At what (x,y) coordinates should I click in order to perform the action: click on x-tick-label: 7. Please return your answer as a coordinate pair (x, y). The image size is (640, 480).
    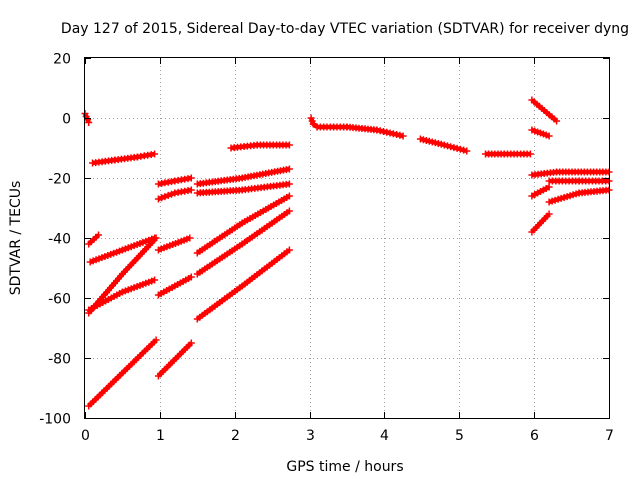
    Looking at the image, I should click on (609, 436).